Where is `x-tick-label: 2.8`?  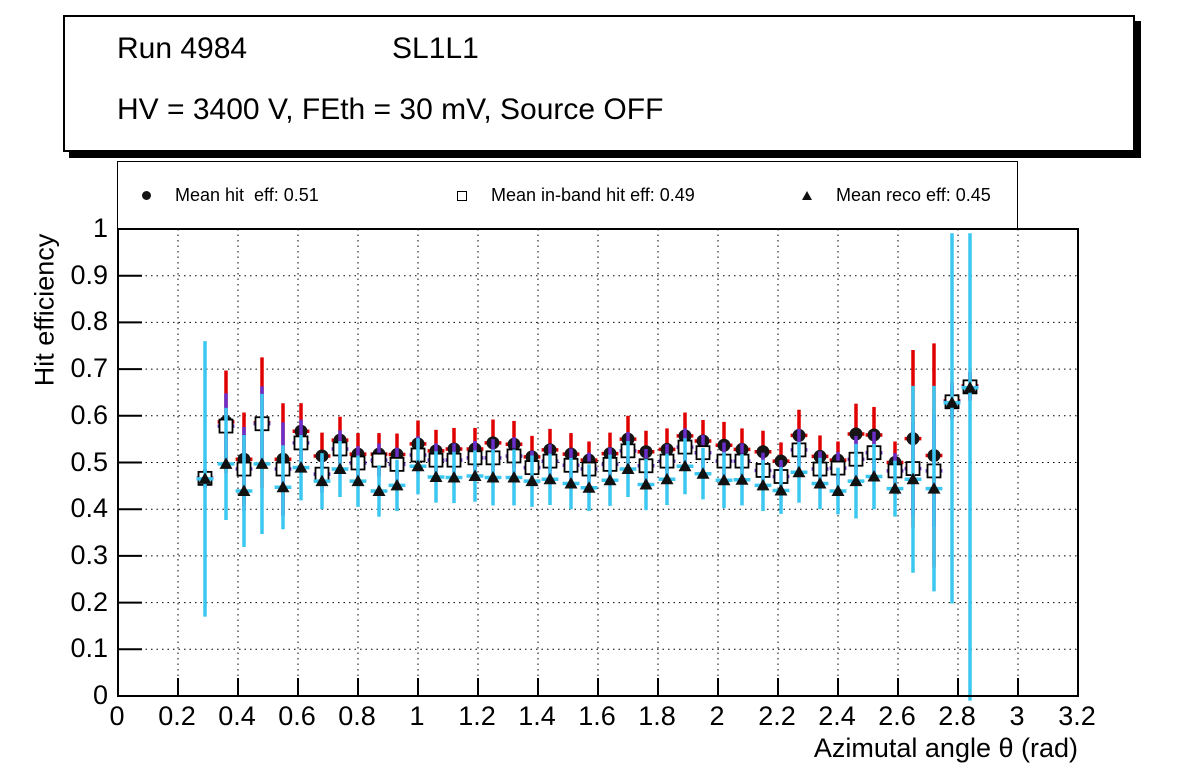 x-tick-label: 2.8 is located at coordinates (957, 716).